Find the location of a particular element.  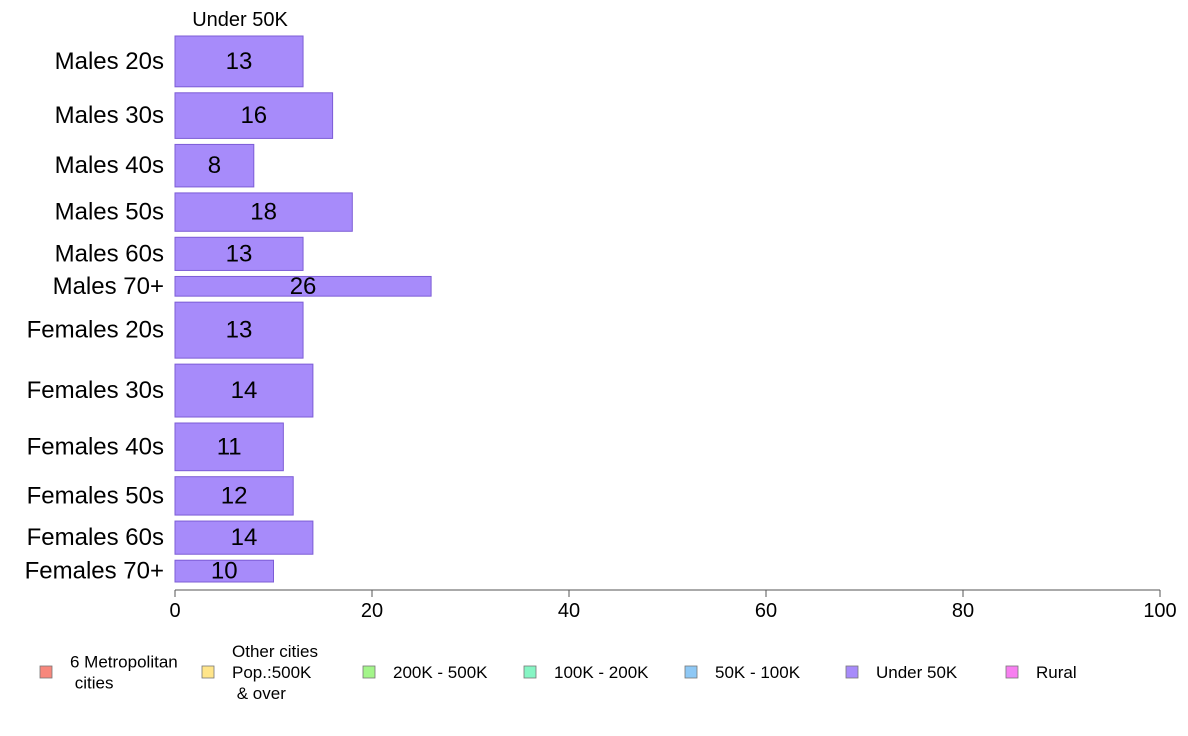

legend-label-line: cities is located at coordinates (91, 682).